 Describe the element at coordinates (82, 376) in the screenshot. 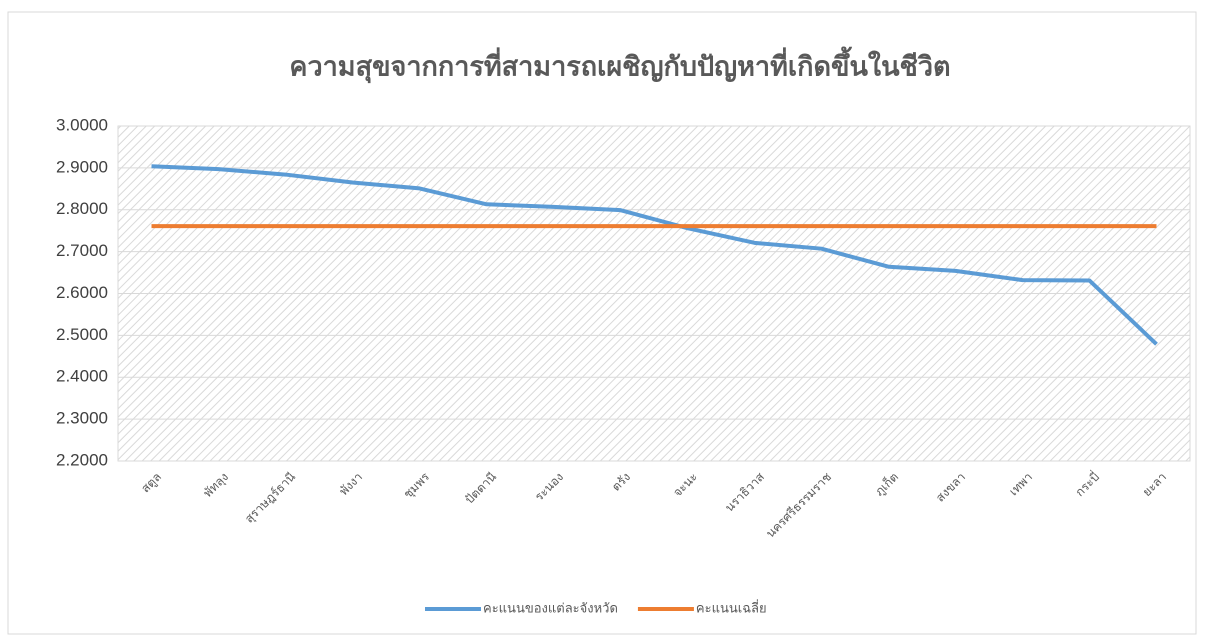

I see `y-tick-label: 2.4000` at that location.